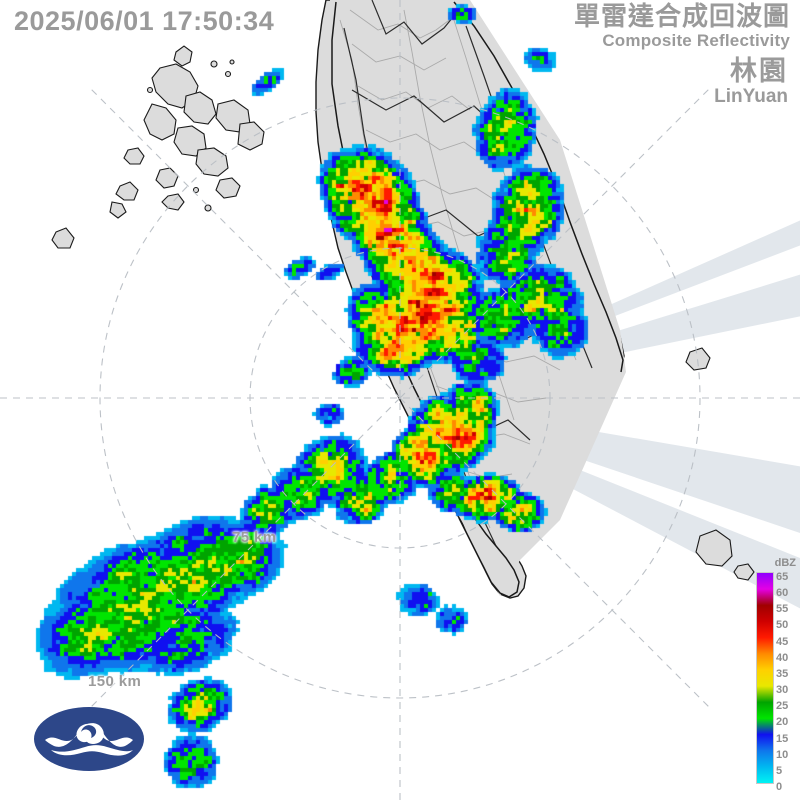 This screenshot has height=800, width=800. What do you see at coordinates (782, 577) in the screenshot?
I see `color-scale-tick: 65` at bounding box center [782, 577].